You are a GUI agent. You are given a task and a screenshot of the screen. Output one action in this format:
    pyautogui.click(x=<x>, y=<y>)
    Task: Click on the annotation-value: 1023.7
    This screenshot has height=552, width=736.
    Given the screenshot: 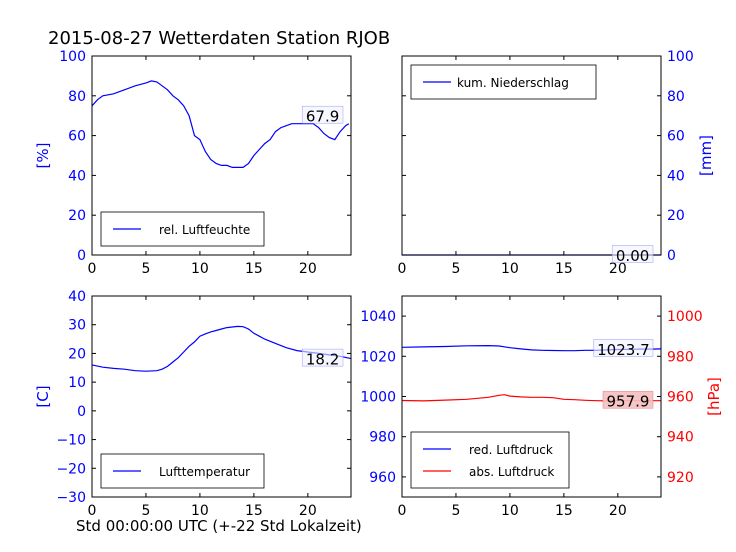 What is the action you would take?
    pyautogui.click(x=623, y=350)
    